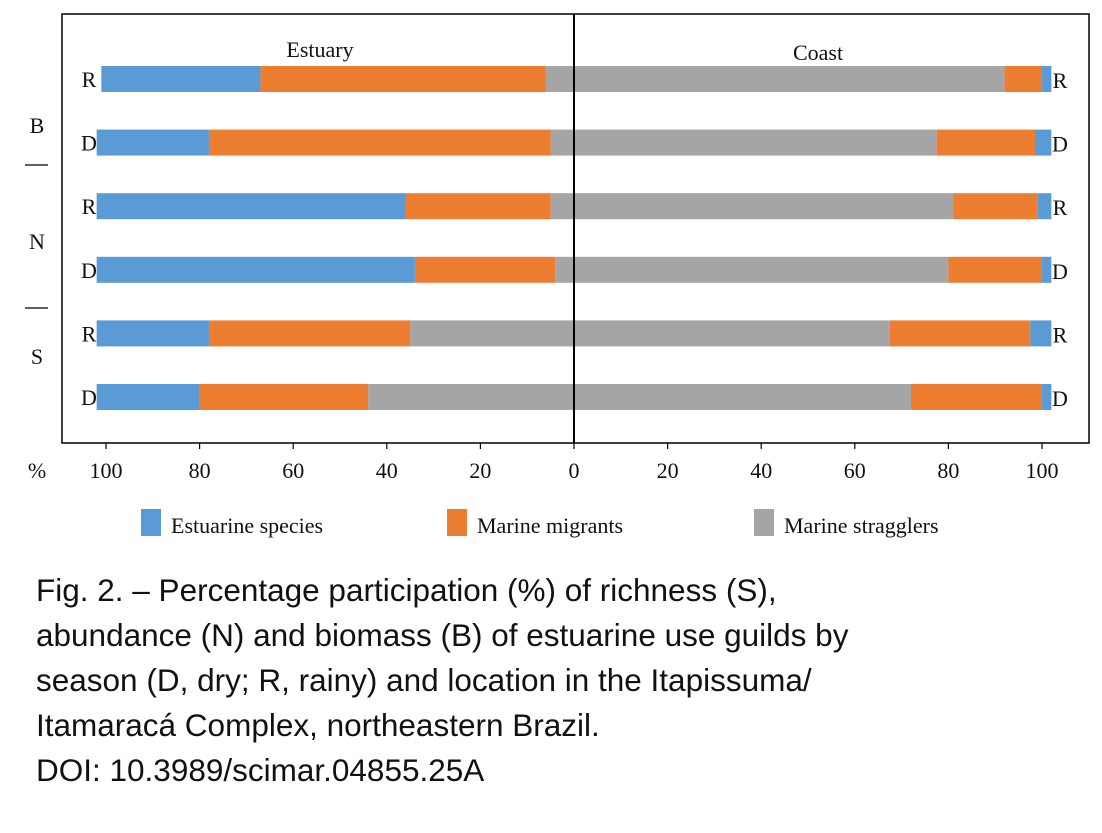  What do you see at coordinates (485, 269) in the screenshot?
I see `bar-estuary-n-d-marine-migrants` at bounding box center [485, 269].